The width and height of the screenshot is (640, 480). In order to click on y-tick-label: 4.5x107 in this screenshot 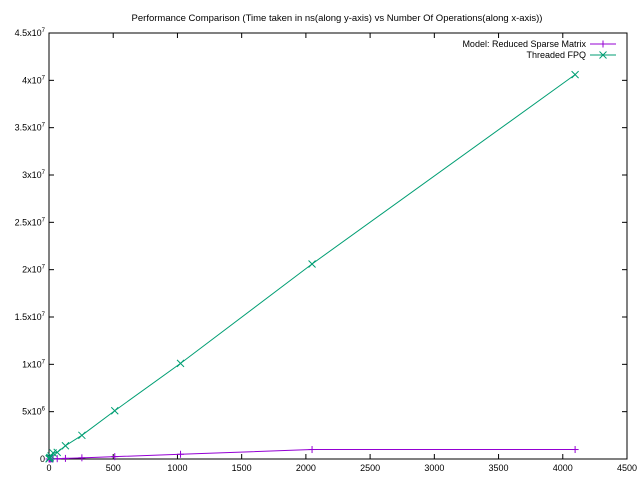, I will do `click(30, 33)`.